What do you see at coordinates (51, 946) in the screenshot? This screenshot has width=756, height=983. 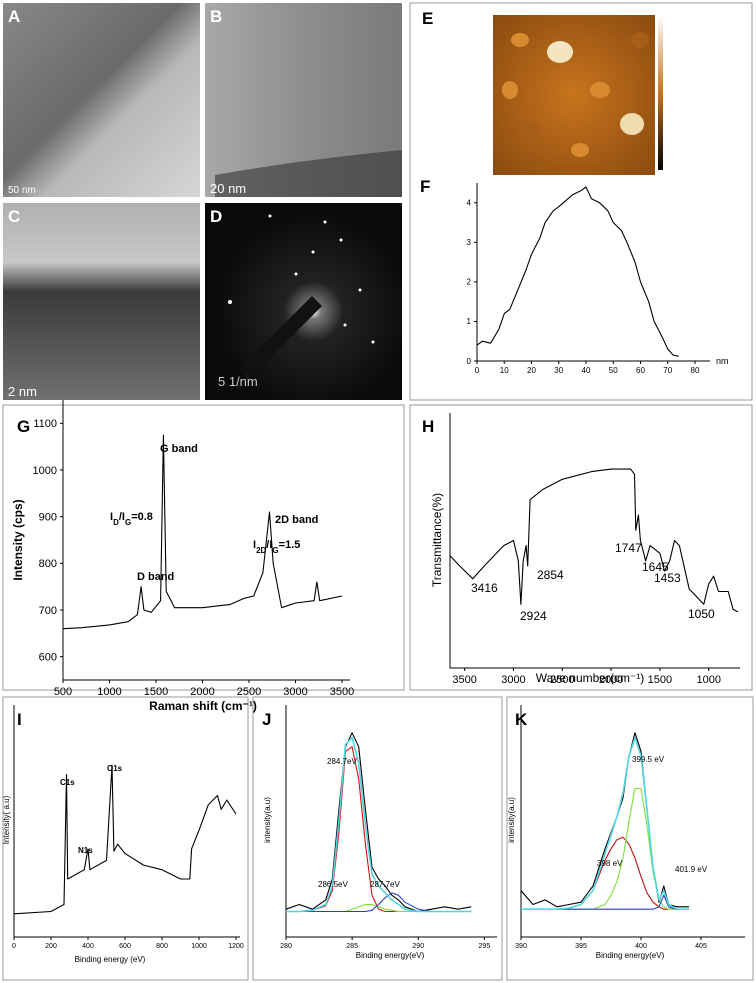 I see `x-tick-label: 200` at bounding box center [51, 946].